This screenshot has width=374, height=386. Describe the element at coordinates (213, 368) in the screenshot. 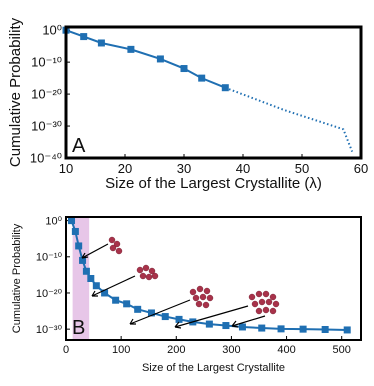

I see `x-axis-label: Size of the Largest Crystallite` at that location.